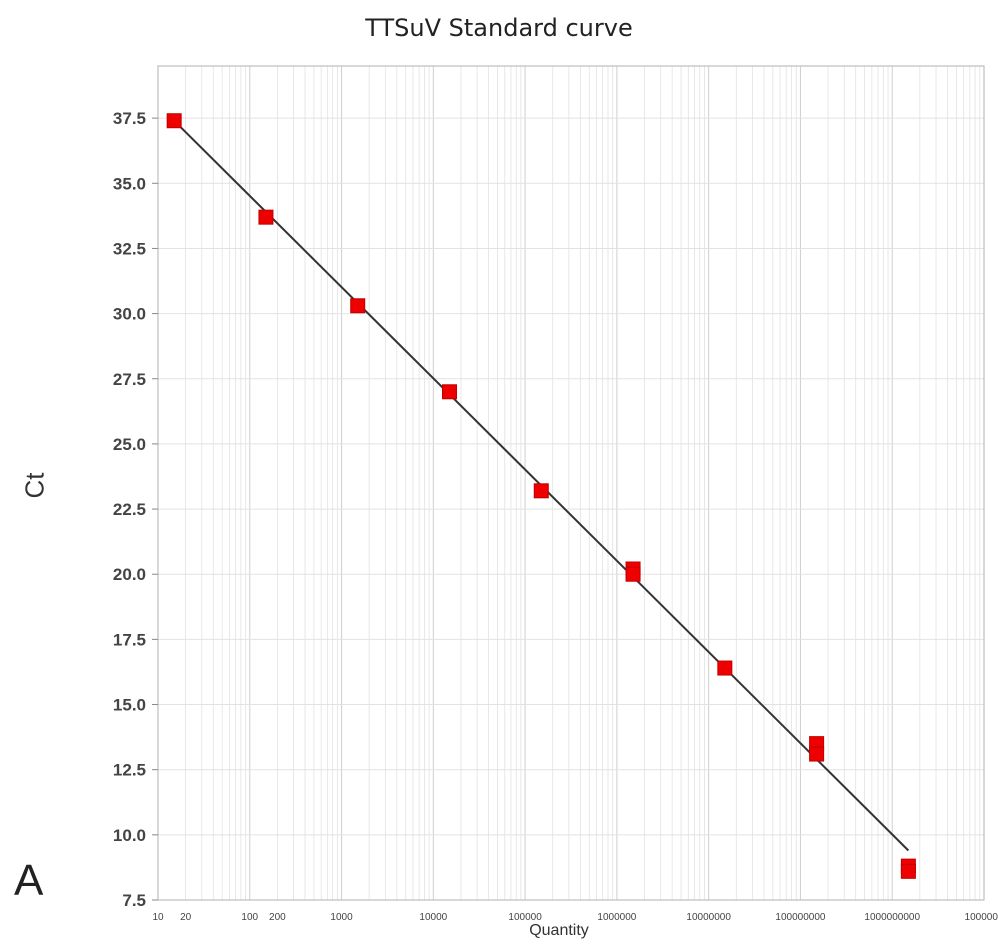 This screenshot has height=948, width=998. Describe the element at coordinates (186, 917) in the screenshot. I see `x-tick-label: 20` at that location.